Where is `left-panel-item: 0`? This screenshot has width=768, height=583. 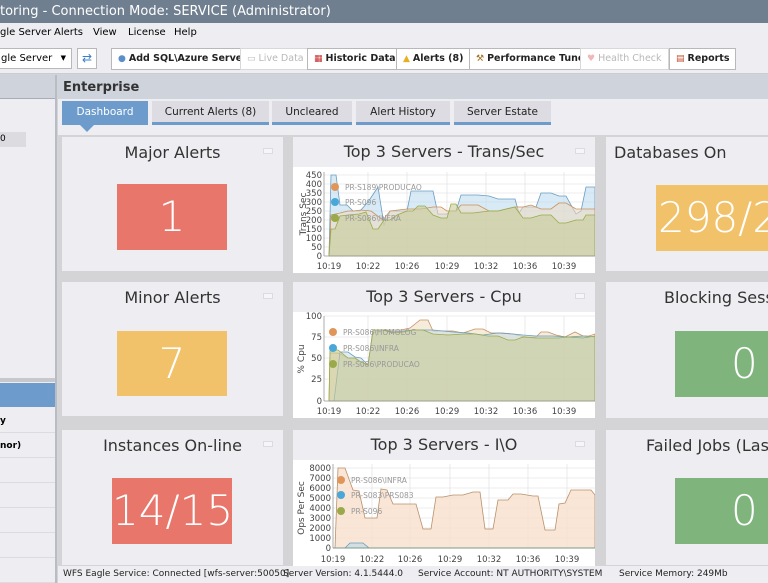 left-panel-item: 0 is located at coordinates (13, 139).